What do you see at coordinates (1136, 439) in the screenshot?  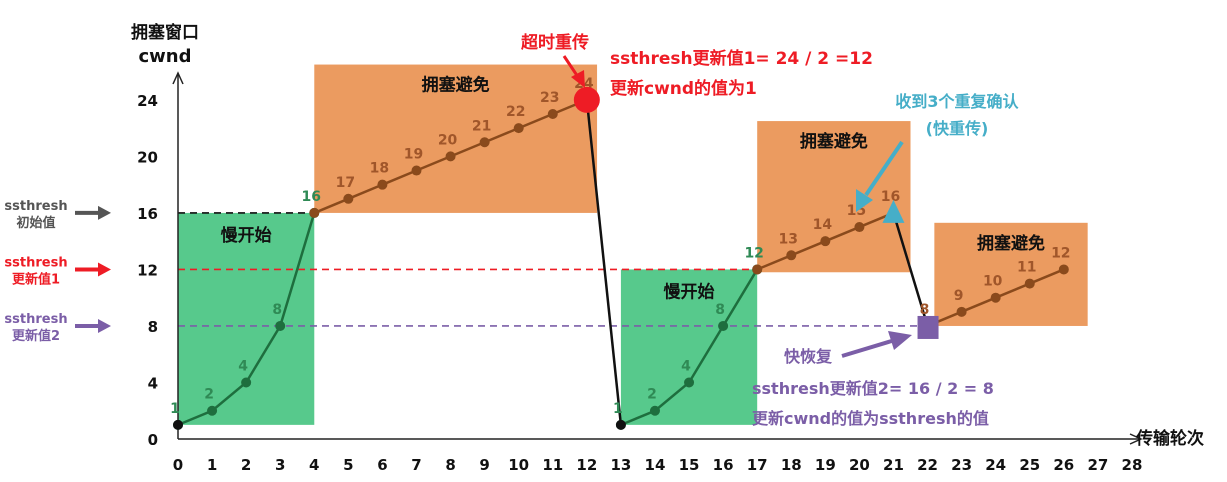 I see `x-axis-arrow-icon` at bounding box center [1136, 439].